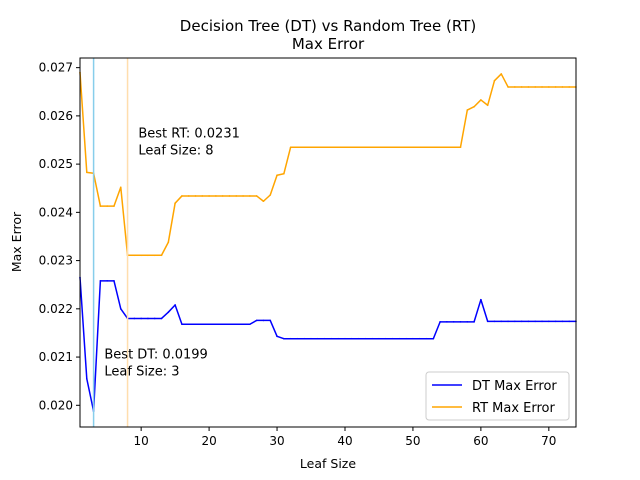 The height and width of the screenshot is (480, 640). I want to click on x-tick-label: 20, so click(208, 441).